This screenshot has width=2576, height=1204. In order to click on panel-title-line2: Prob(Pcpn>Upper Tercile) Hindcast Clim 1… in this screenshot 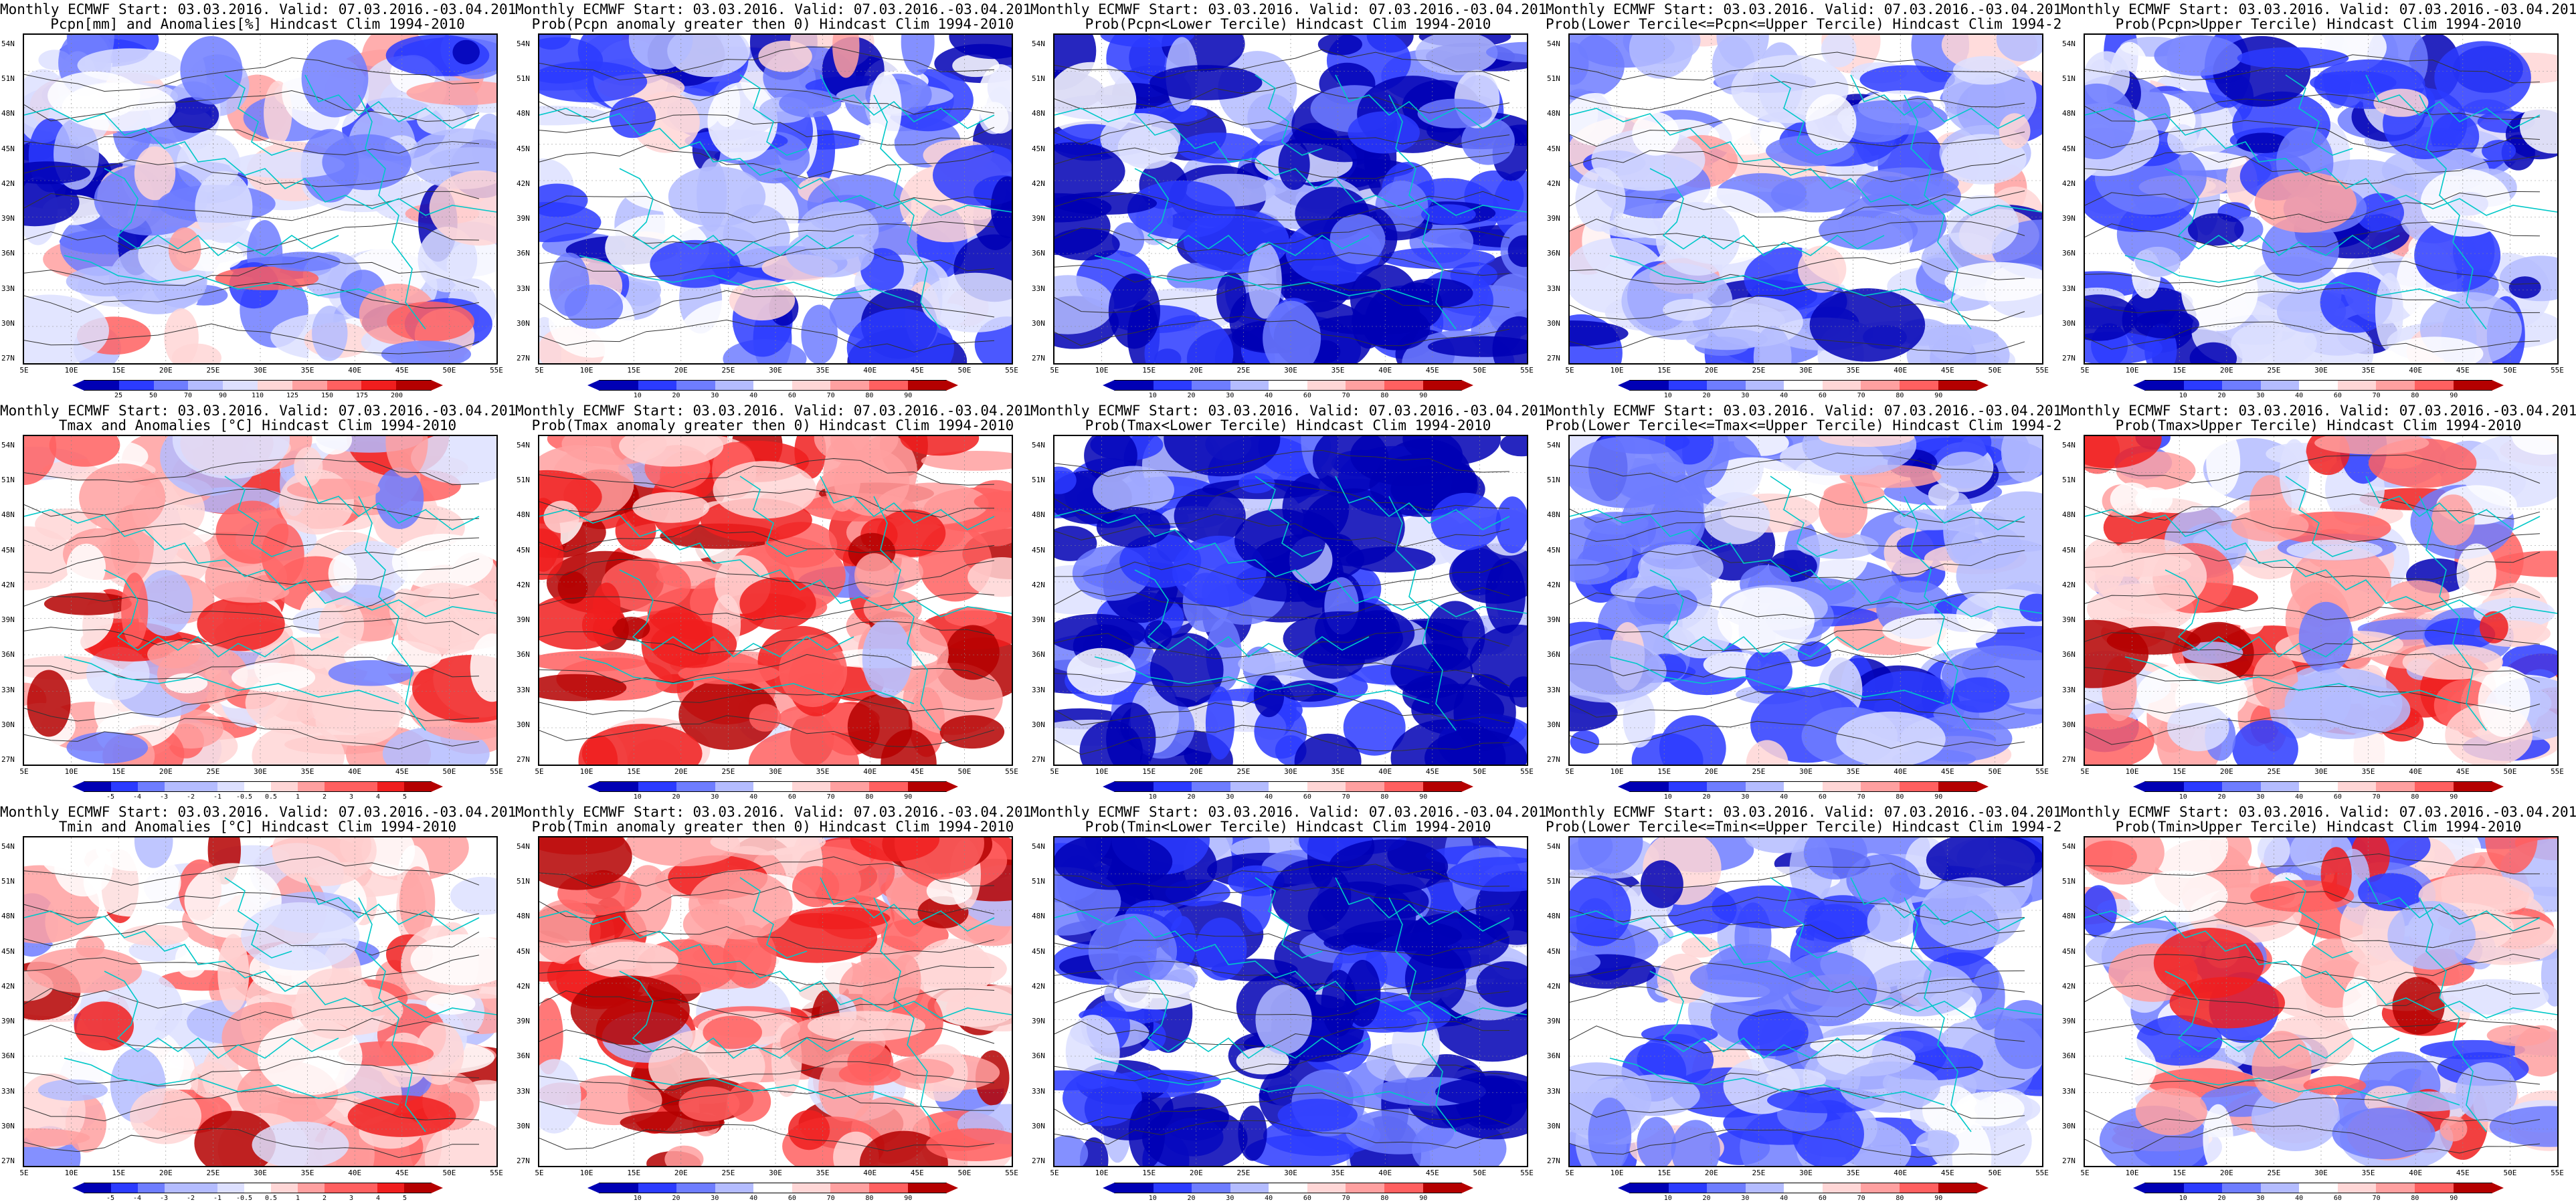, I will do `click(2318, 24)`.